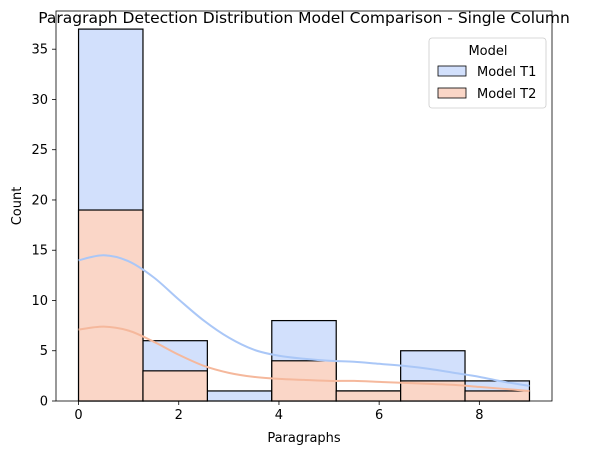  What do you see at coordinates (452, 71) in the screenshot?
I see `legend-swatch-model-t1` at bounding box center [452, 71].